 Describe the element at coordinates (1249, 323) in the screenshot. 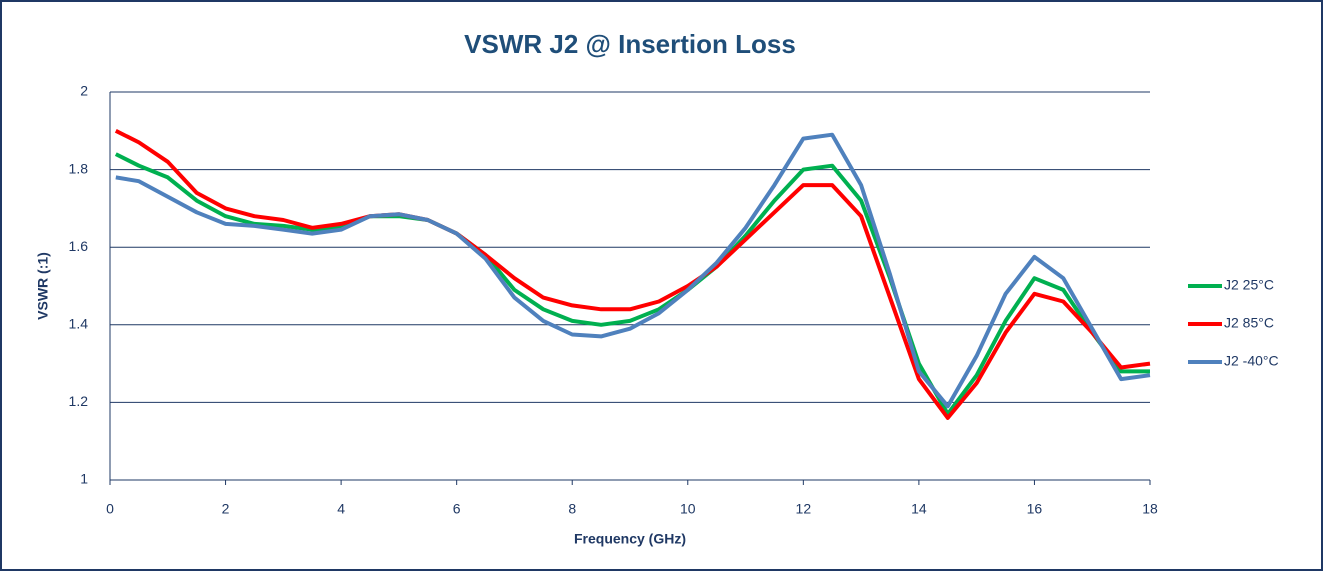

I see `legend-label: J2 85°C` at that location.